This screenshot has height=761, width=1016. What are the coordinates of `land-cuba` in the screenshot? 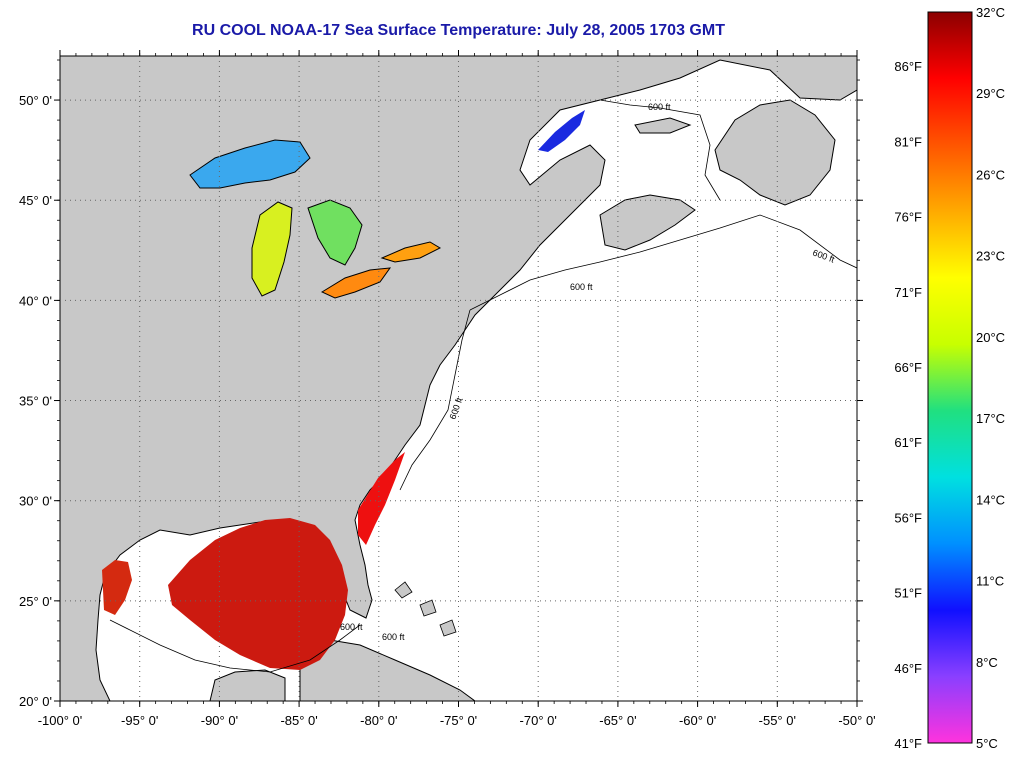 It's located at (387, 670).